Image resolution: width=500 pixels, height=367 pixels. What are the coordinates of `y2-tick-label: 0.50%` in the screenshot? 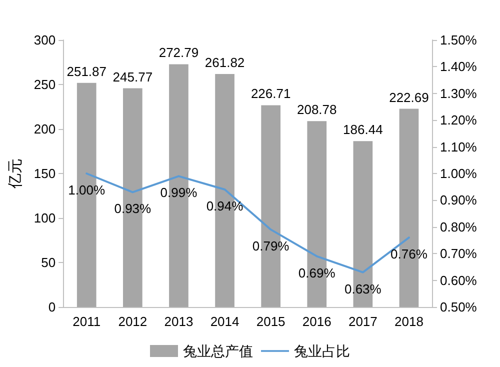 It's located at (459, 307).